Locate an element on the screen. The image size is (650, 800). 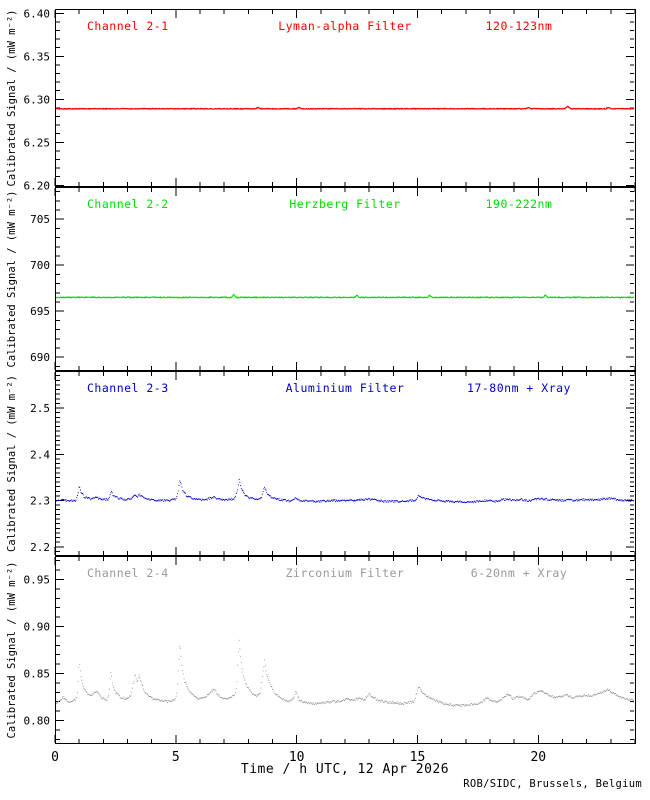
y-tick-label: 690 is located at coordinates (40, 357).